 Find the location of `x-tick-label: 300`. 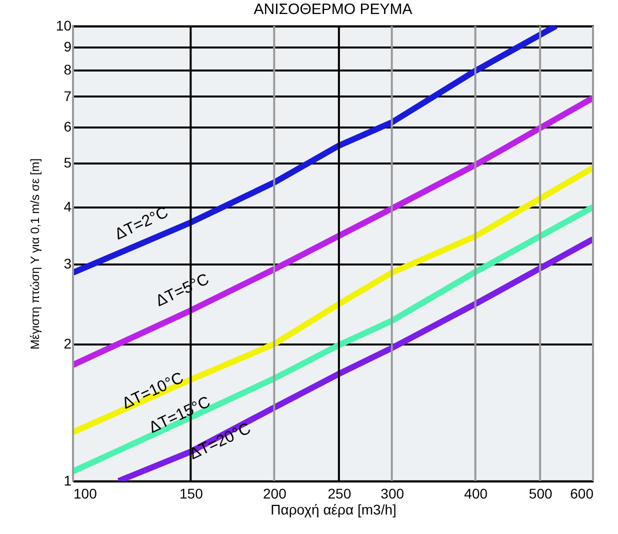

x-tick-label: 300 is located at coordinates (392, 494).